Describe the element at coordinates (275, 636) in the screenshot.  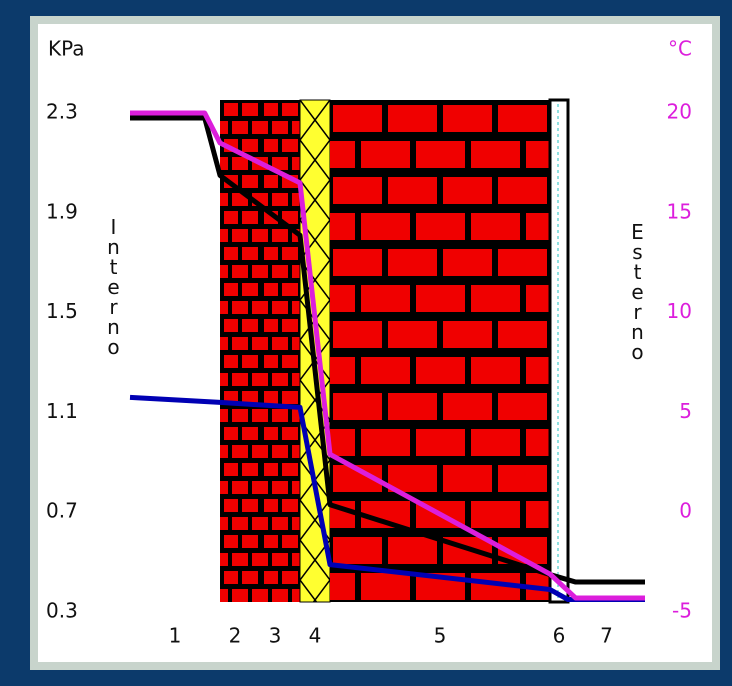
I see `x-tick-label: 3` at that location.